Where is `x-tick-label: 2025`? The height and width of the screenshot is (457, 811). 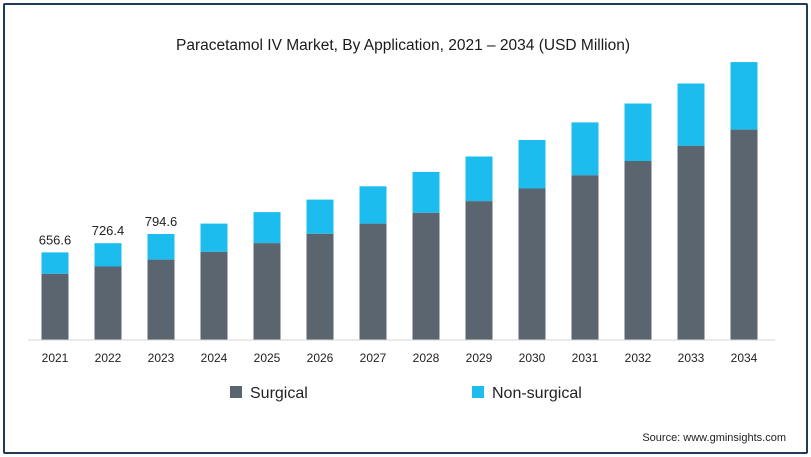 x-tick-label: 2025 is located at coordinates (267, 358).